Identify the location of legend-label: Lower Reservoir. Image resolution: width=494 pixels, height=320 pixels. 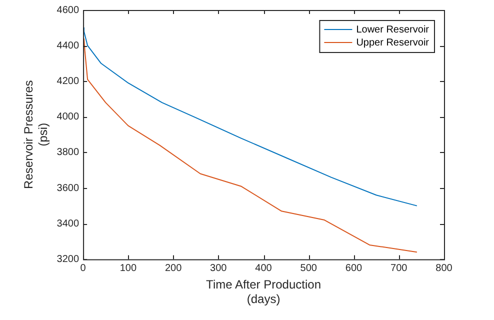
(393, 30).